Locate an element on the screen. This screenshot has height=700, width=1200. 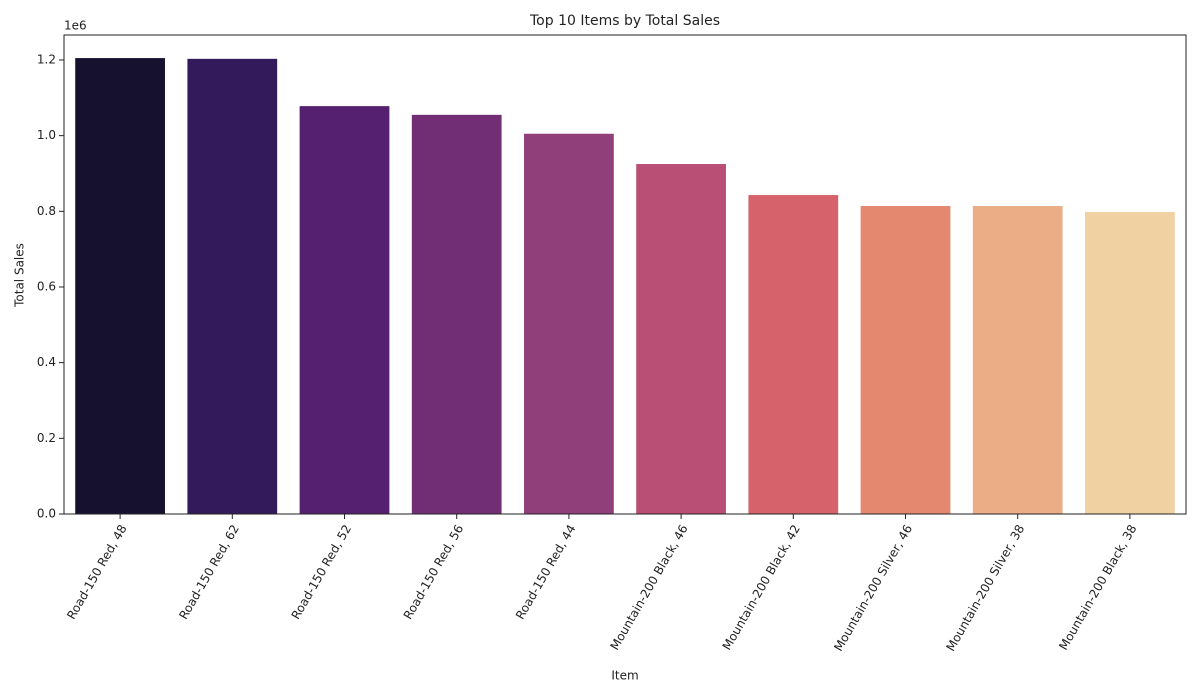
x-tick-label: Road-150 Red, 62 is located at coordinates (209, 572).